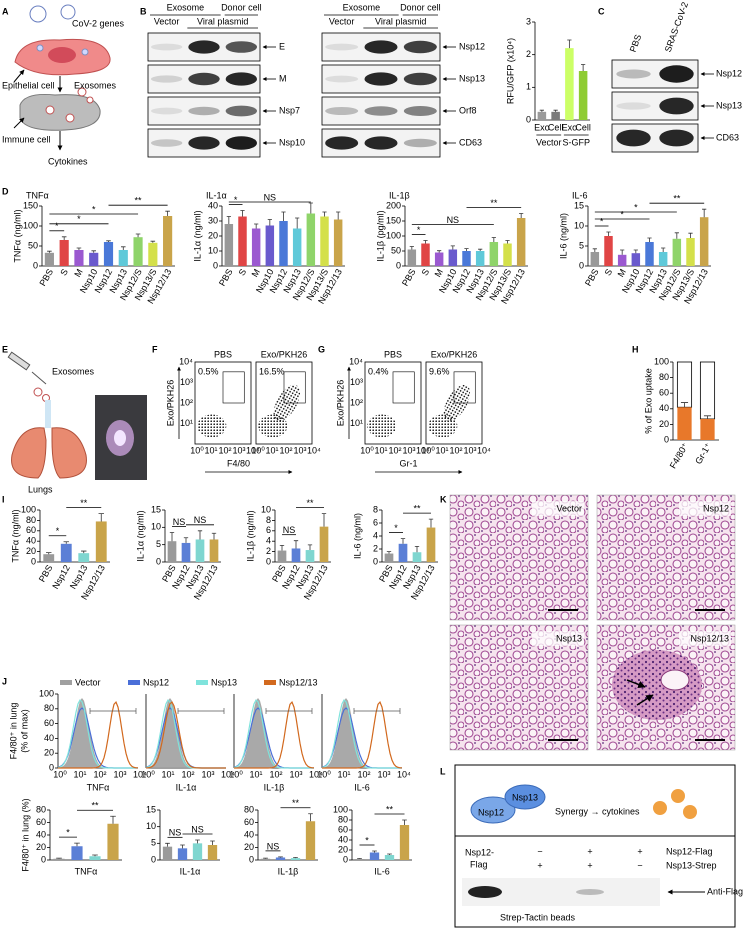 The height and width of the screenshot is (938, 745). What do you see at coordinates (539, 865) in the screenshot?
I see `sign: +` at bounding box center [539, 865].